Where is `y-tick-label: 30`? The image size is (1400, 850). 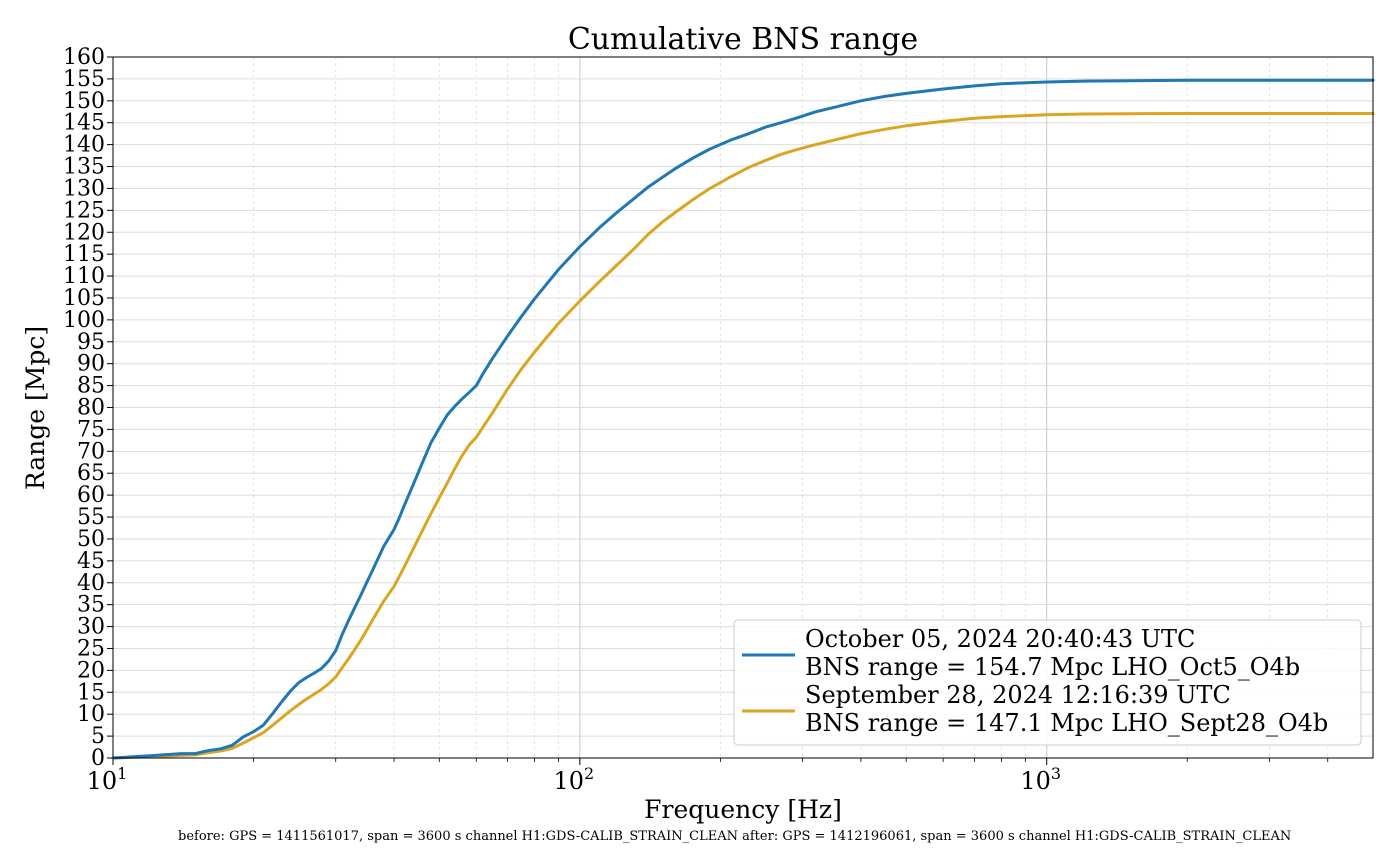
y-tick-label: 30 is located at coordinates (91, 627).